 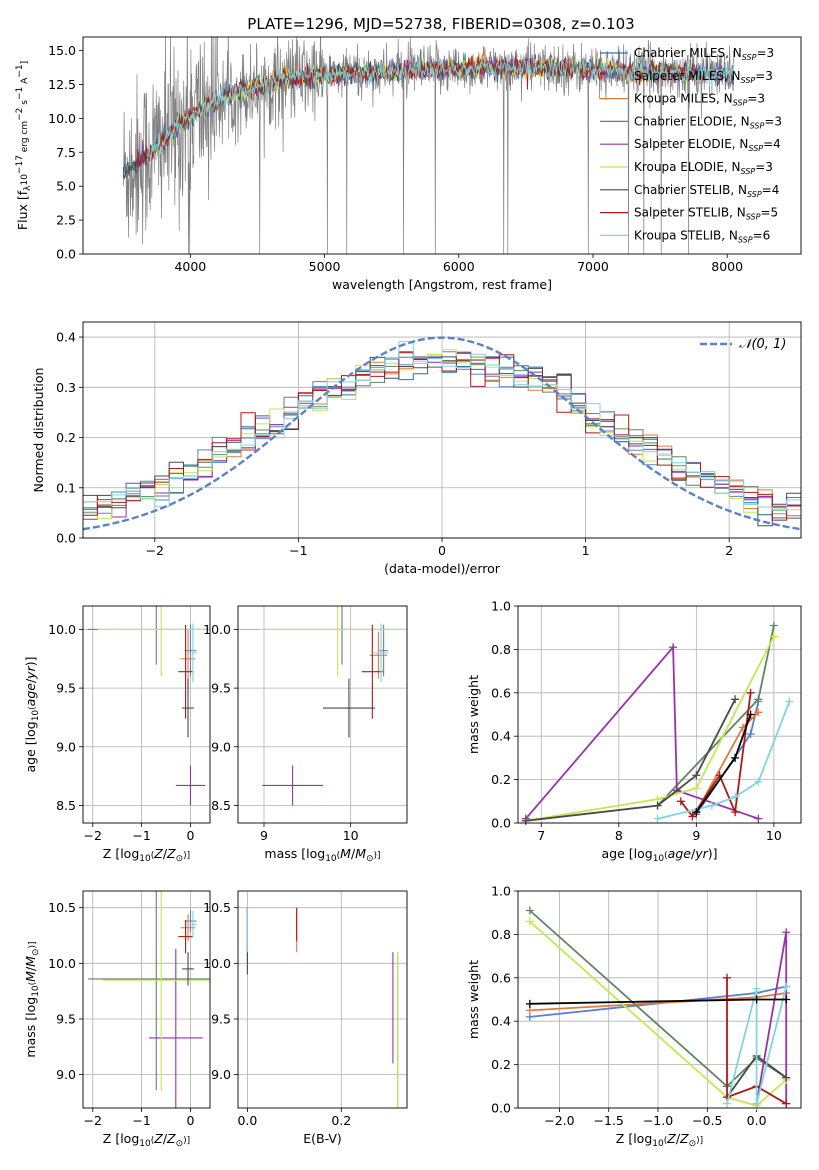 What do you see at coordinates (707, 145) in the screenshot?
I see `spectrum-legend-label-5: Salpeter ELODIE, NSSP=4` at bounding box center [707, 145].